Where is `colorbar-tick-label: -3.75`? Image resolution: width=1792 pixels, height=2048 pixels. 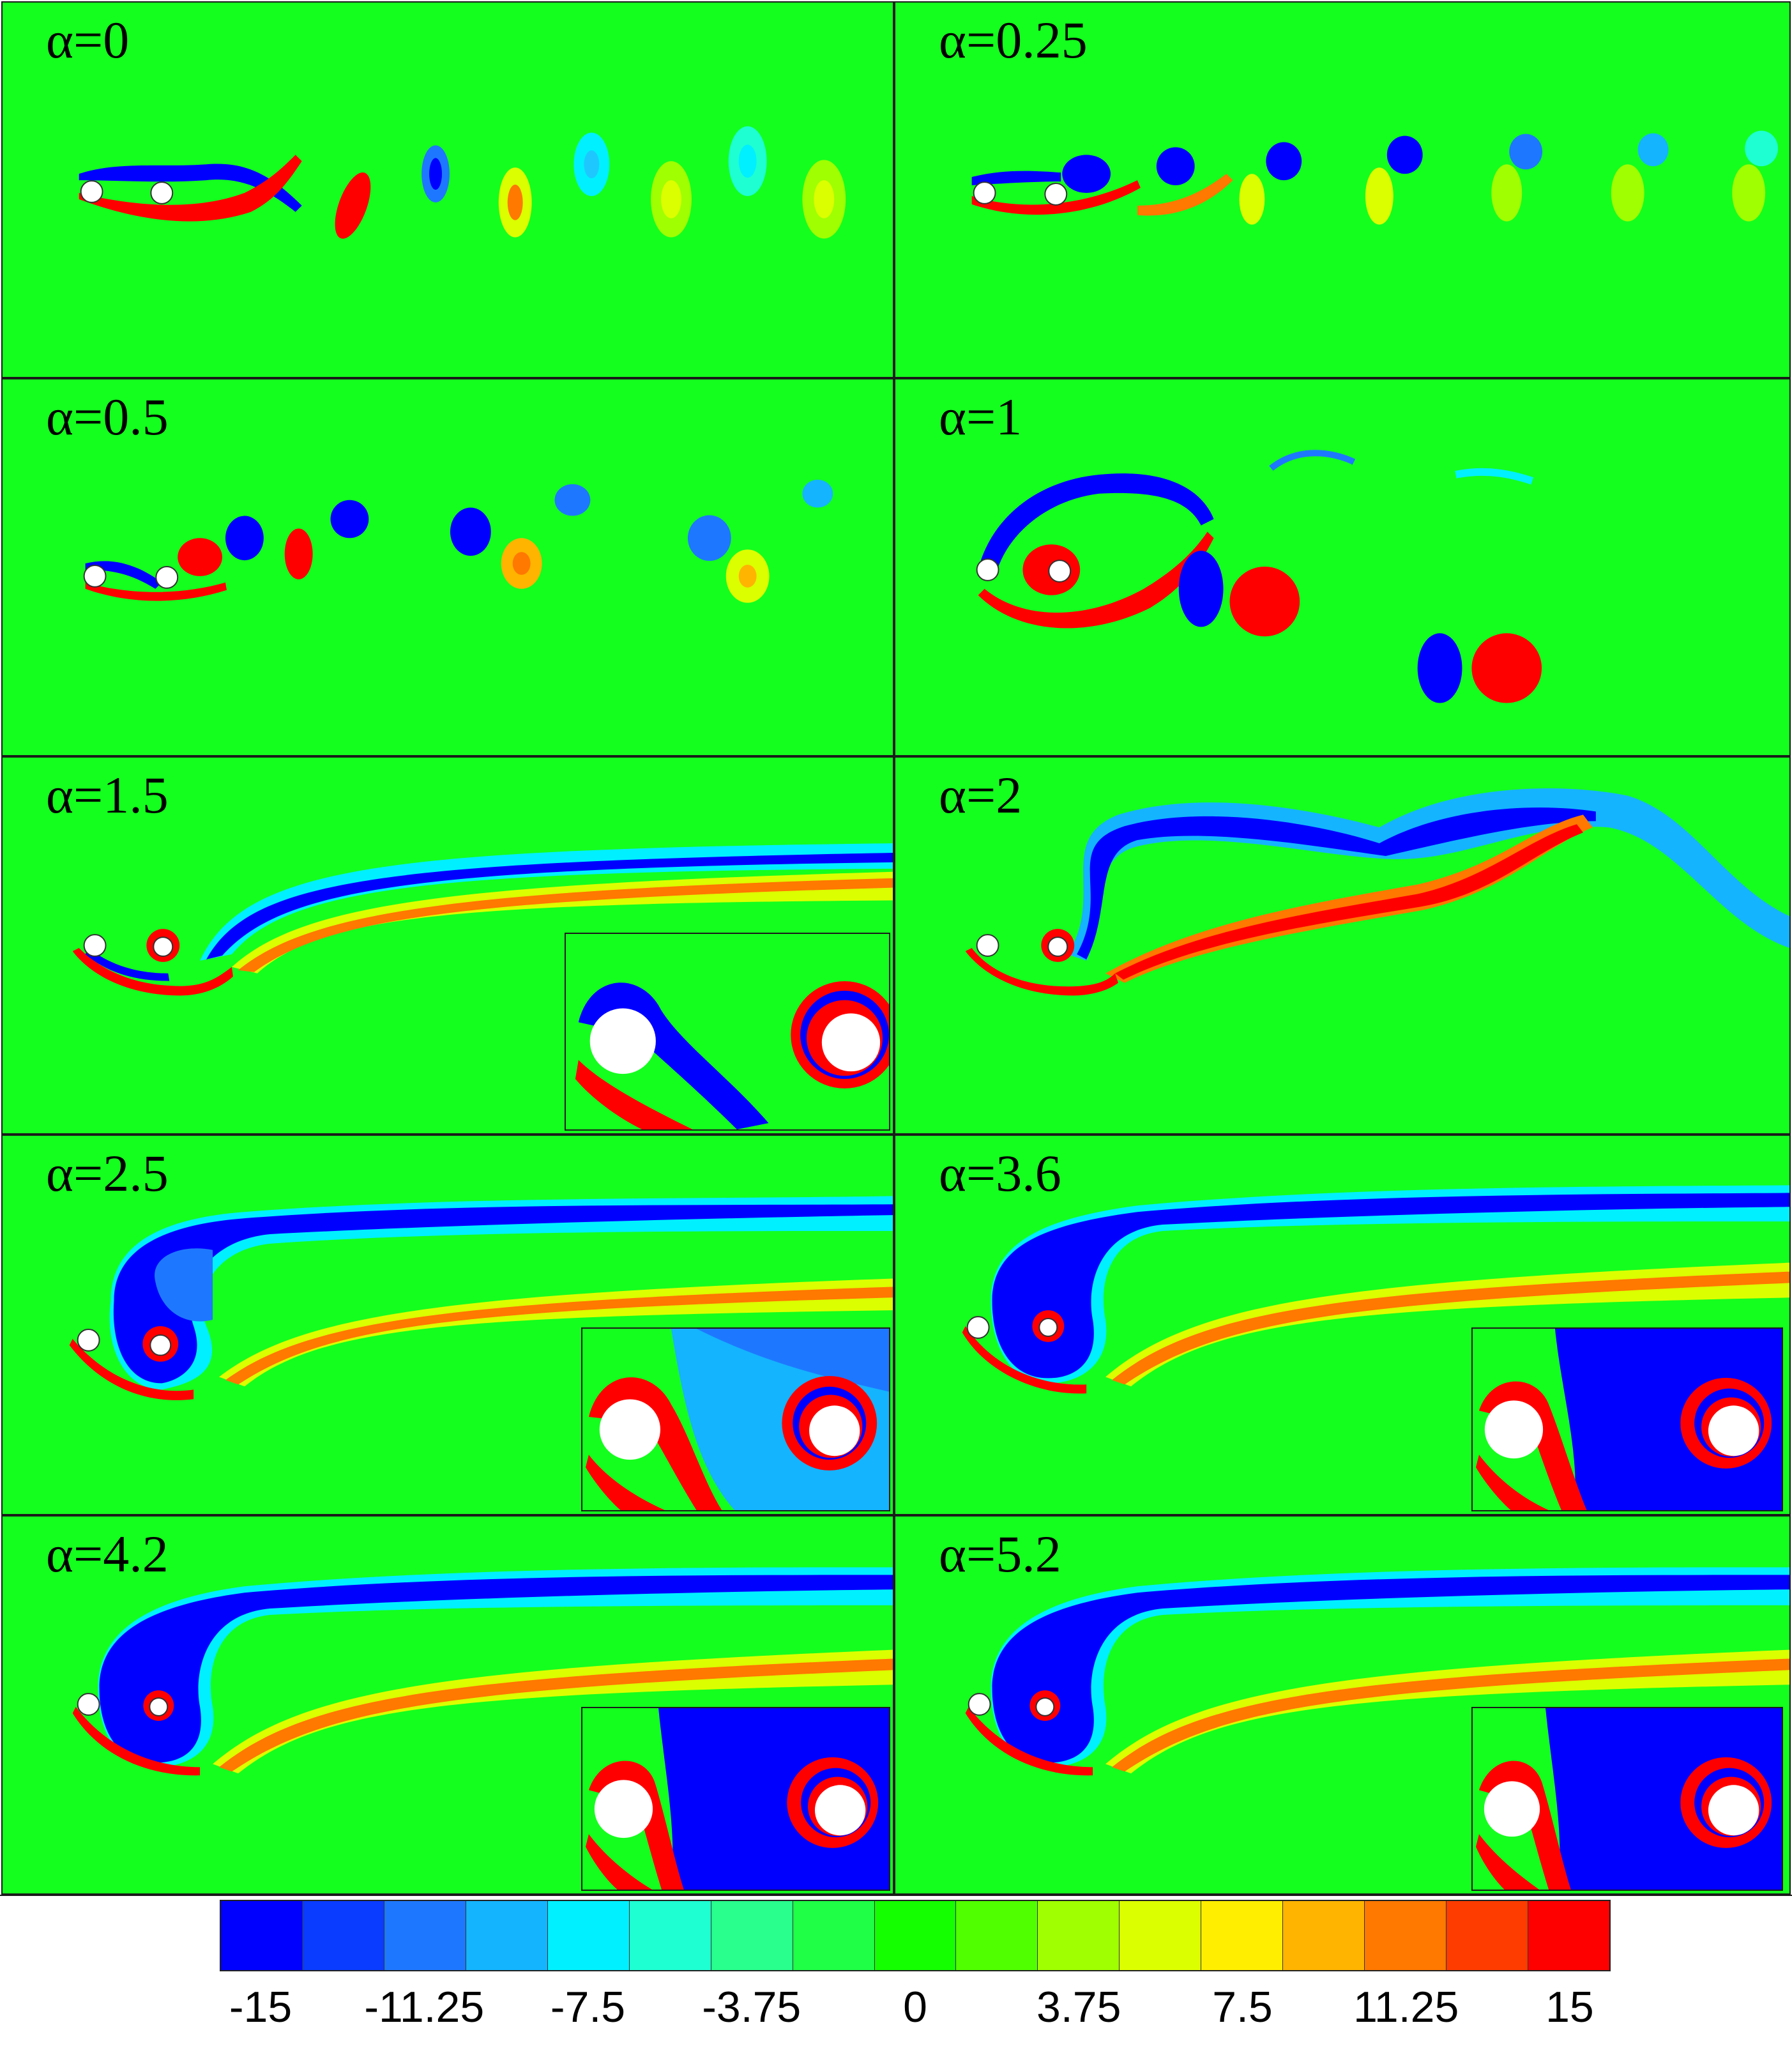 colorbar-tick-label: -3.75 is located at coordinates (751, 2007).